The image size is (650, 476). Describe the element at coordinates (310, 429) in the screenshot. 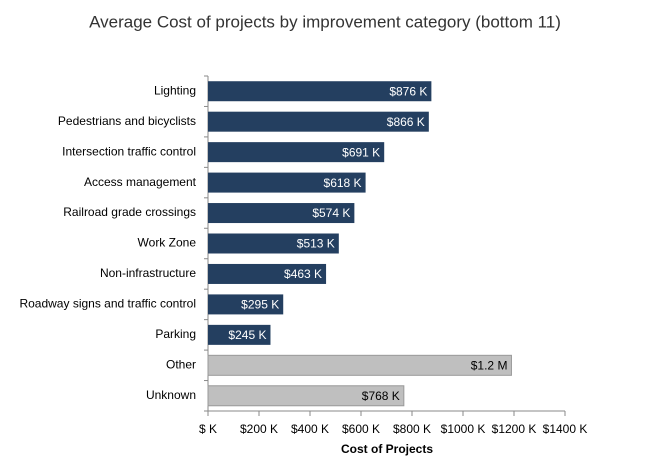

I see `x-tick-label: $400 K` at that location.